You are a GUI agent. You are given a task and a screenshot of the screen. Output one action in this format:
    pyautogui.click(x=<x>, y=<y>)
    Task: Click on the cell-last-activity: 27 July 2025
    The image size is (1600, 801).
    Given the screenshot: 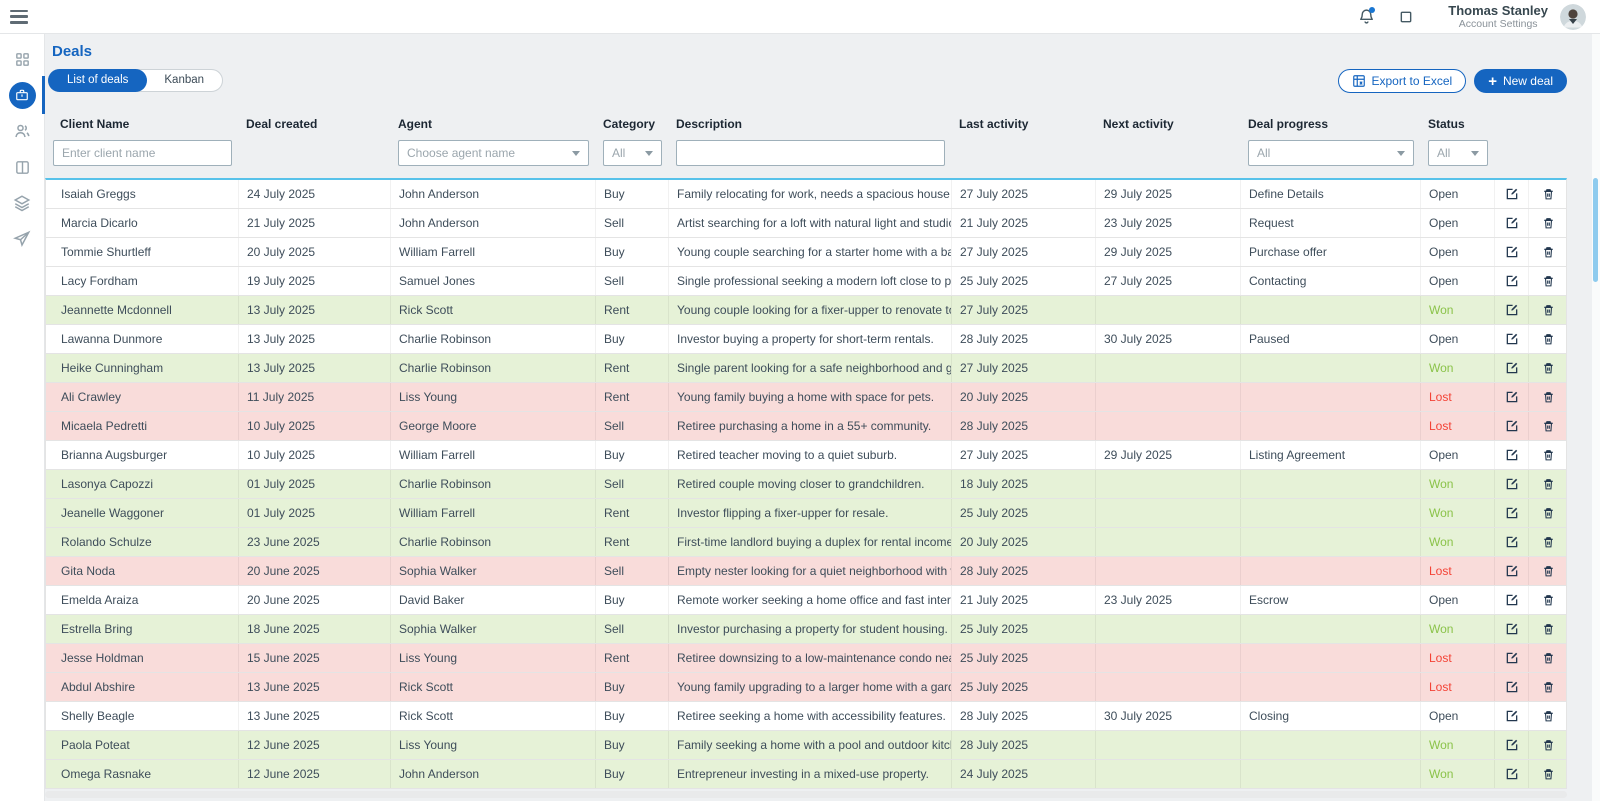 What is the action you would take?
    pyautogui.click(x=1024, y=310)
    